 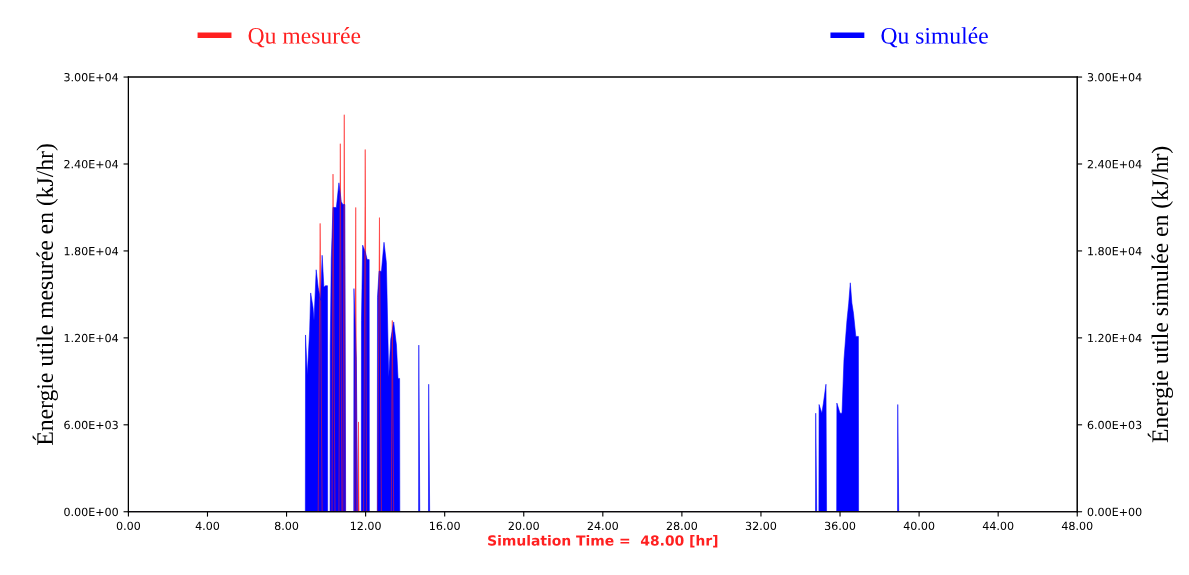 What do you see at coordinates (91, 425) in the screenshot?
I see `y-tick-label: 6.00E+03` at bounding box center [91, 425].